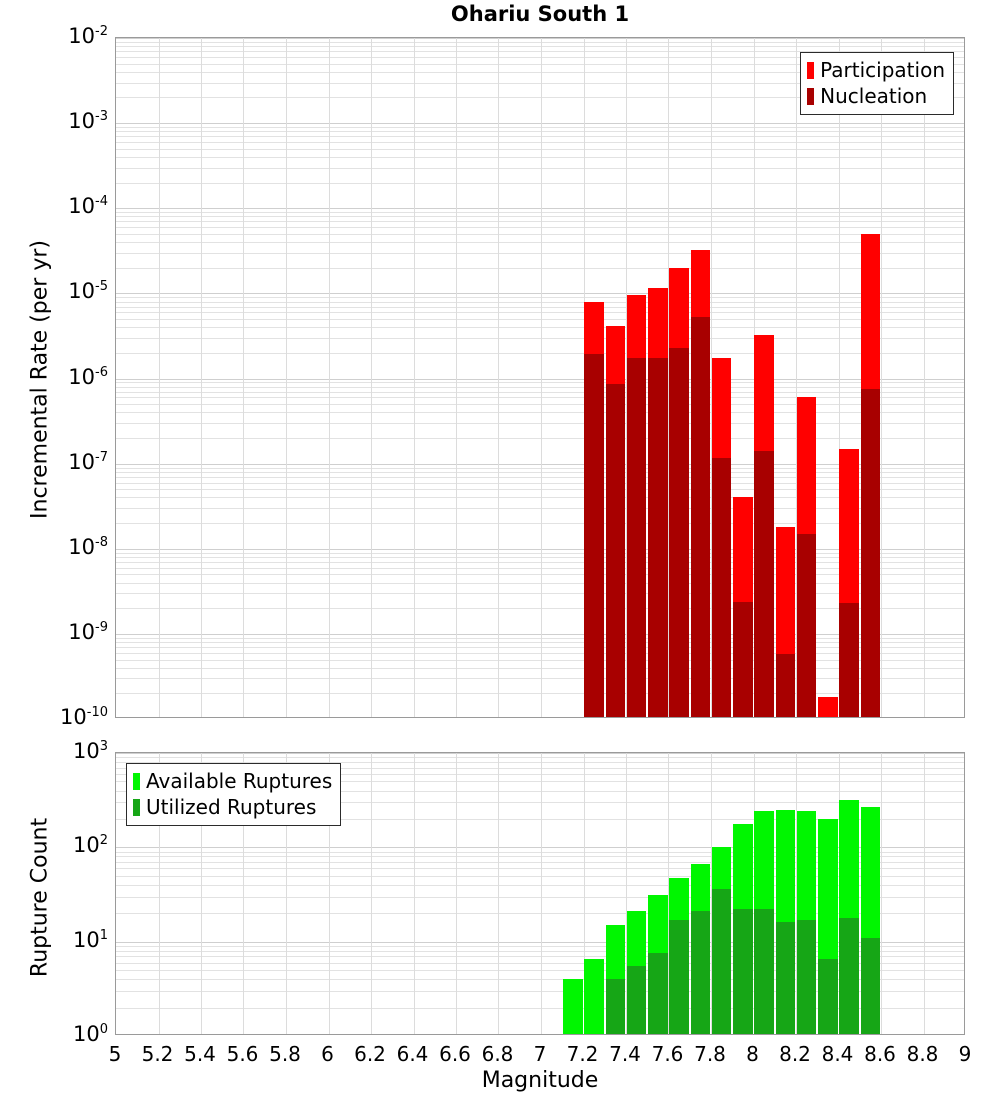  What do you see at coordinates (136, 807) in the screenshot?
I see `legend-swatch-icon` at bounding box center [136, 807].